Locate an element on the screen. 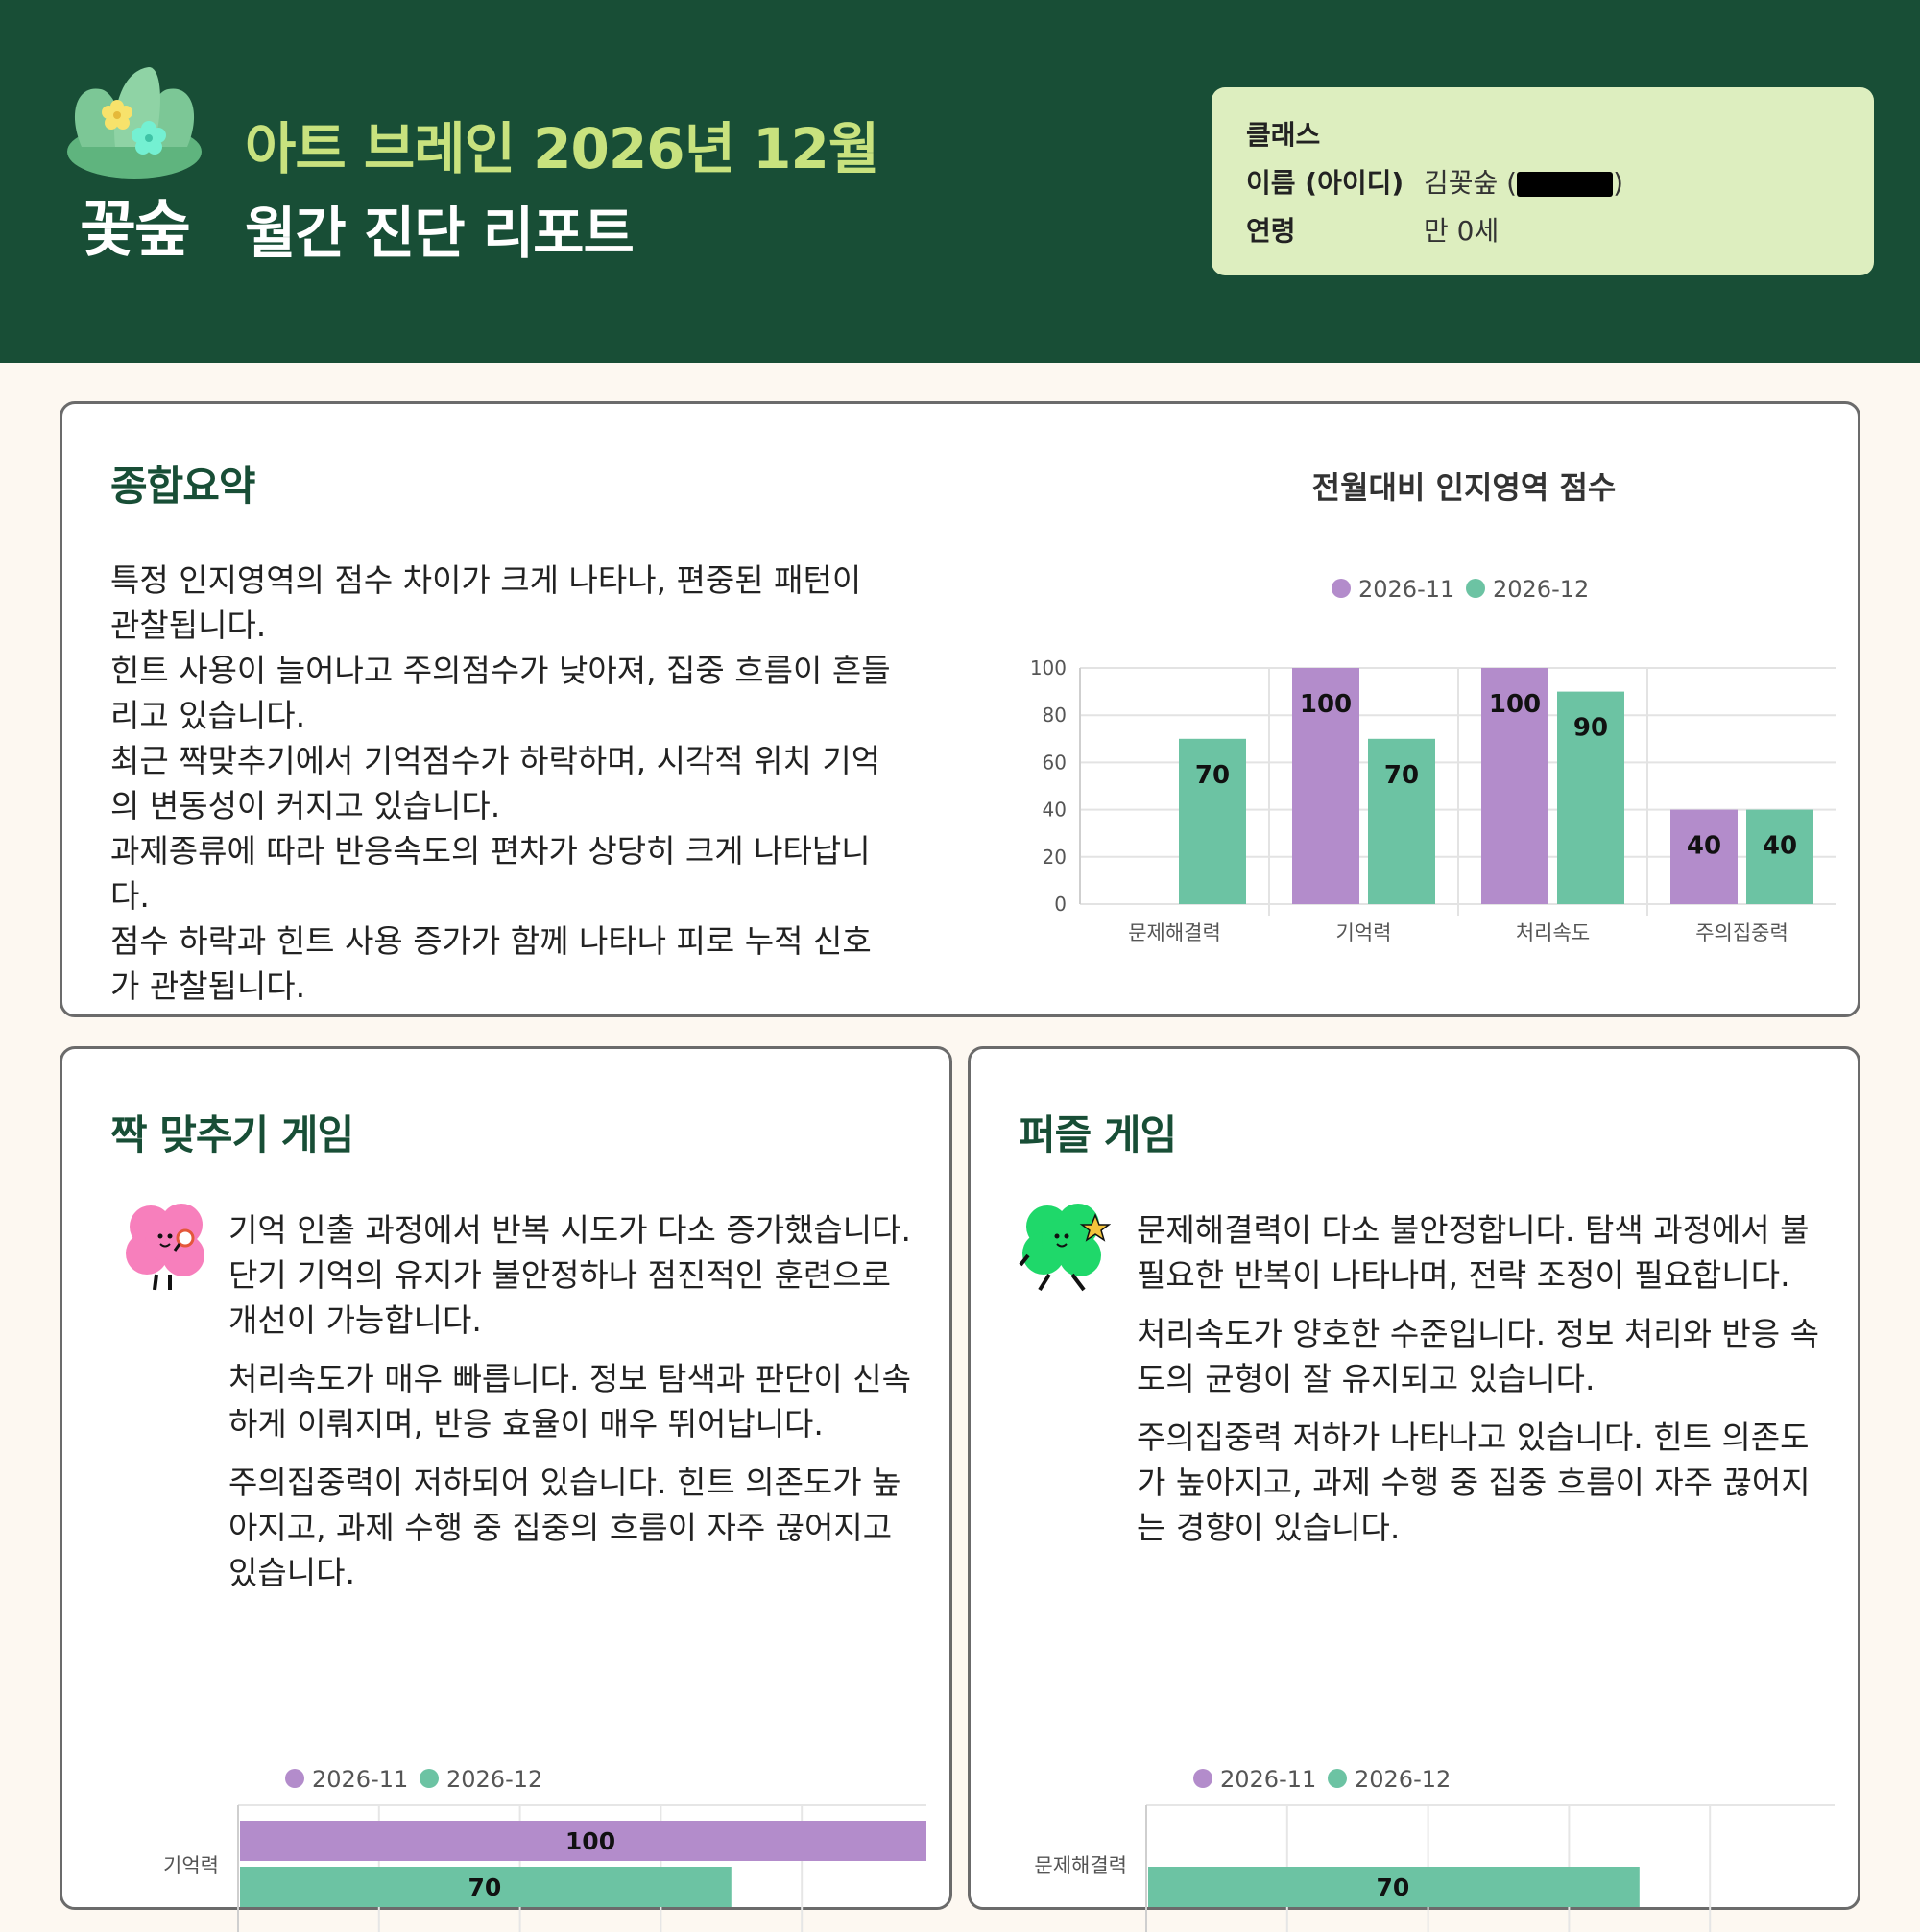 This screenshot has width=1920, height=1932. name-value-suffix: ) is located at coordinates (1619, 183).